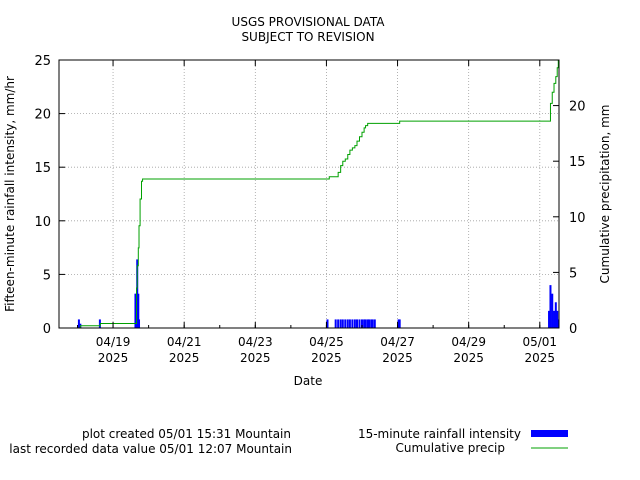 The image size is (640, 480). What do you see at coordinates (468, 342) in the screenshot?
I see `x-tick-label-date: 04/29` at bounding box center [468, 342].